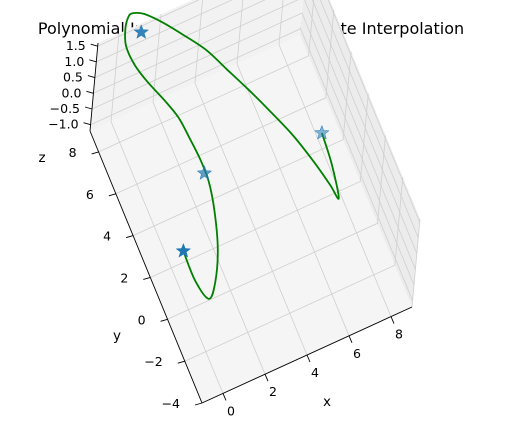  Describe the element at coordinates (327, 402) in the screenshot. I see `x-axis-label: x` at that location.